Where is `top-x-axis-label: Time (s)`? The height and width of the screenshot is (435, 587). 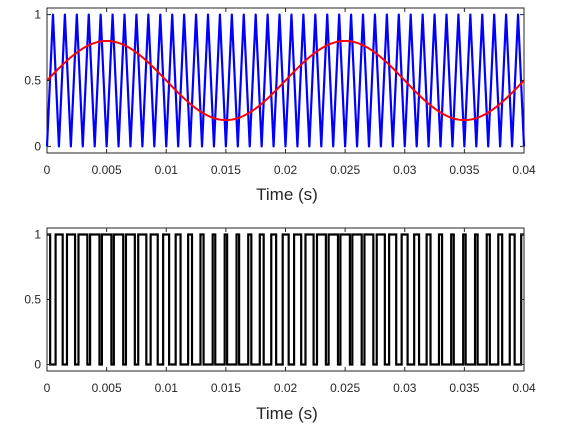 top-x-axis-label: Time (s) is located at coordinates (287, 194).